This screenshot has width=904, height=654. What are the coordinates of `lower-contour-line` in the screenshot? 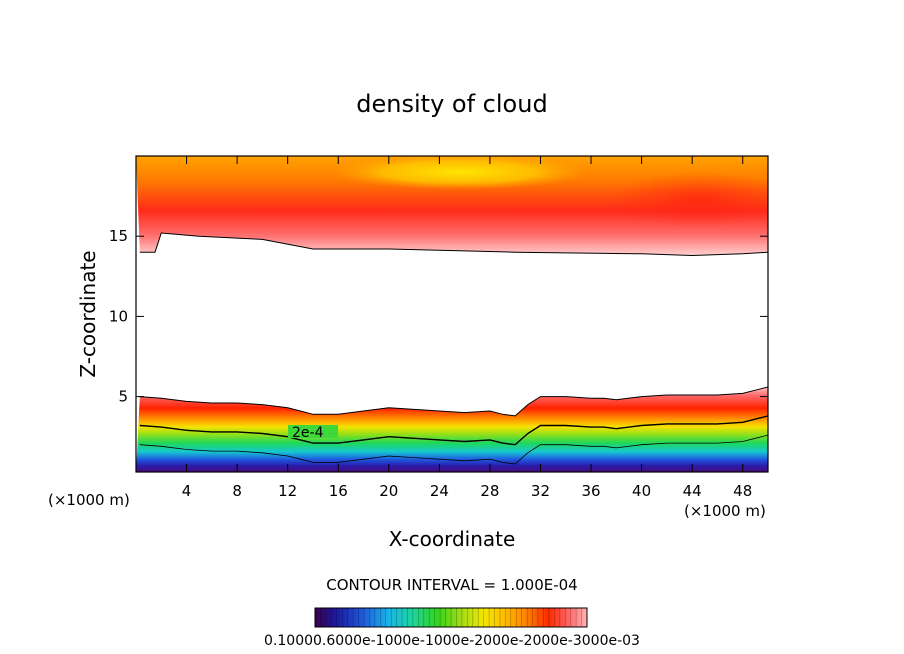 It's located at (453, 401).